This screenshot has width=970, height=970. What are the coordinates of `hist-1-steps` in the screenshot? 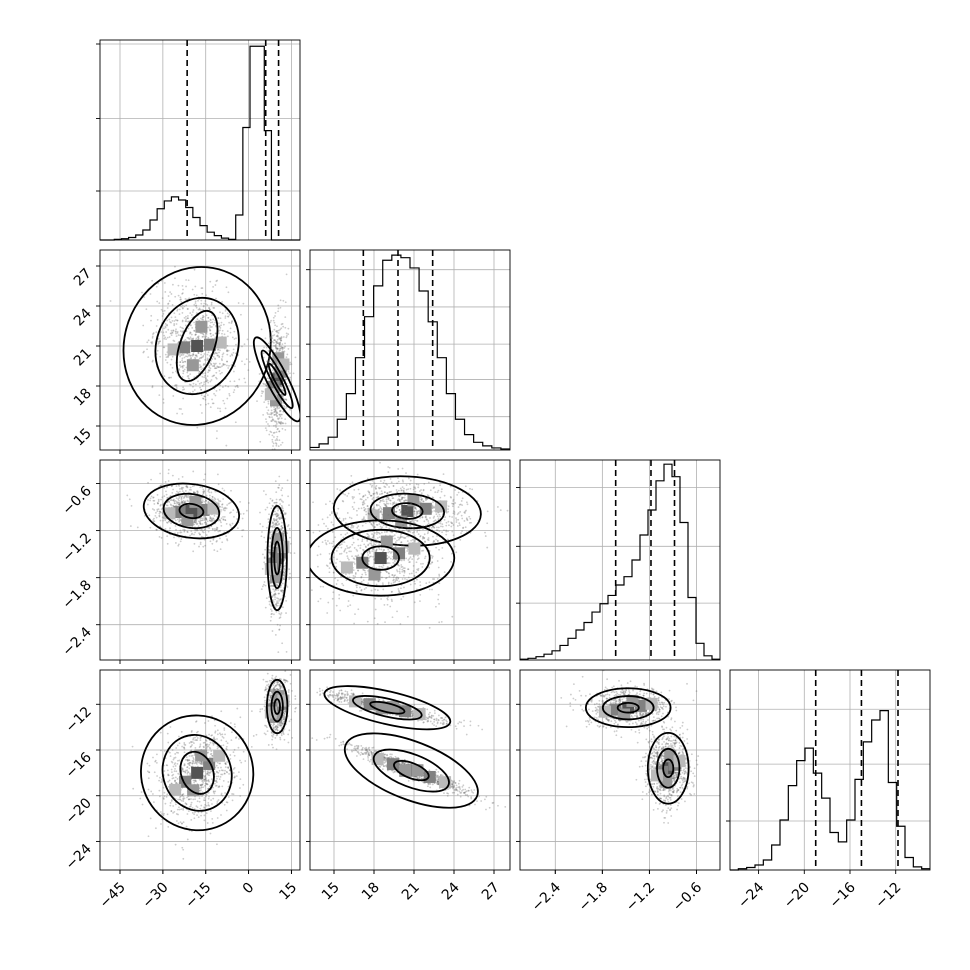 It's located at (410, 352).